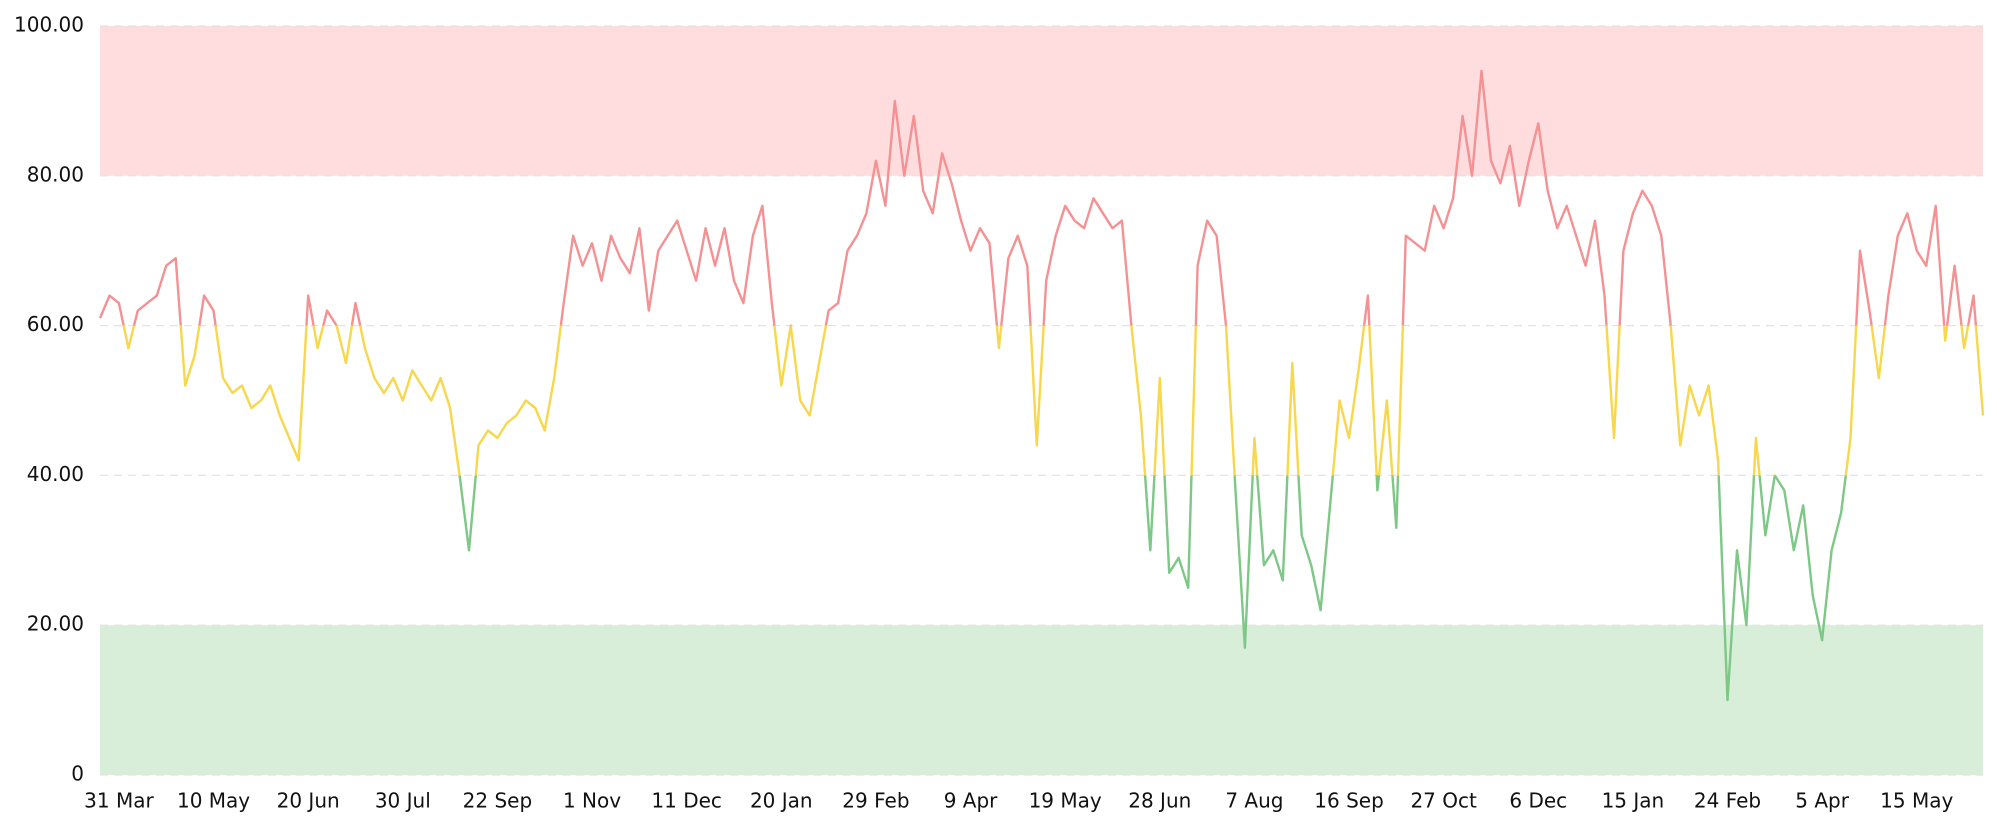 The width and height of the screenshot is (2000, 819). Describe the element at coordinates (119, 801) in the screenshot. I see `x-tick-label: 31 Mar` at that location.